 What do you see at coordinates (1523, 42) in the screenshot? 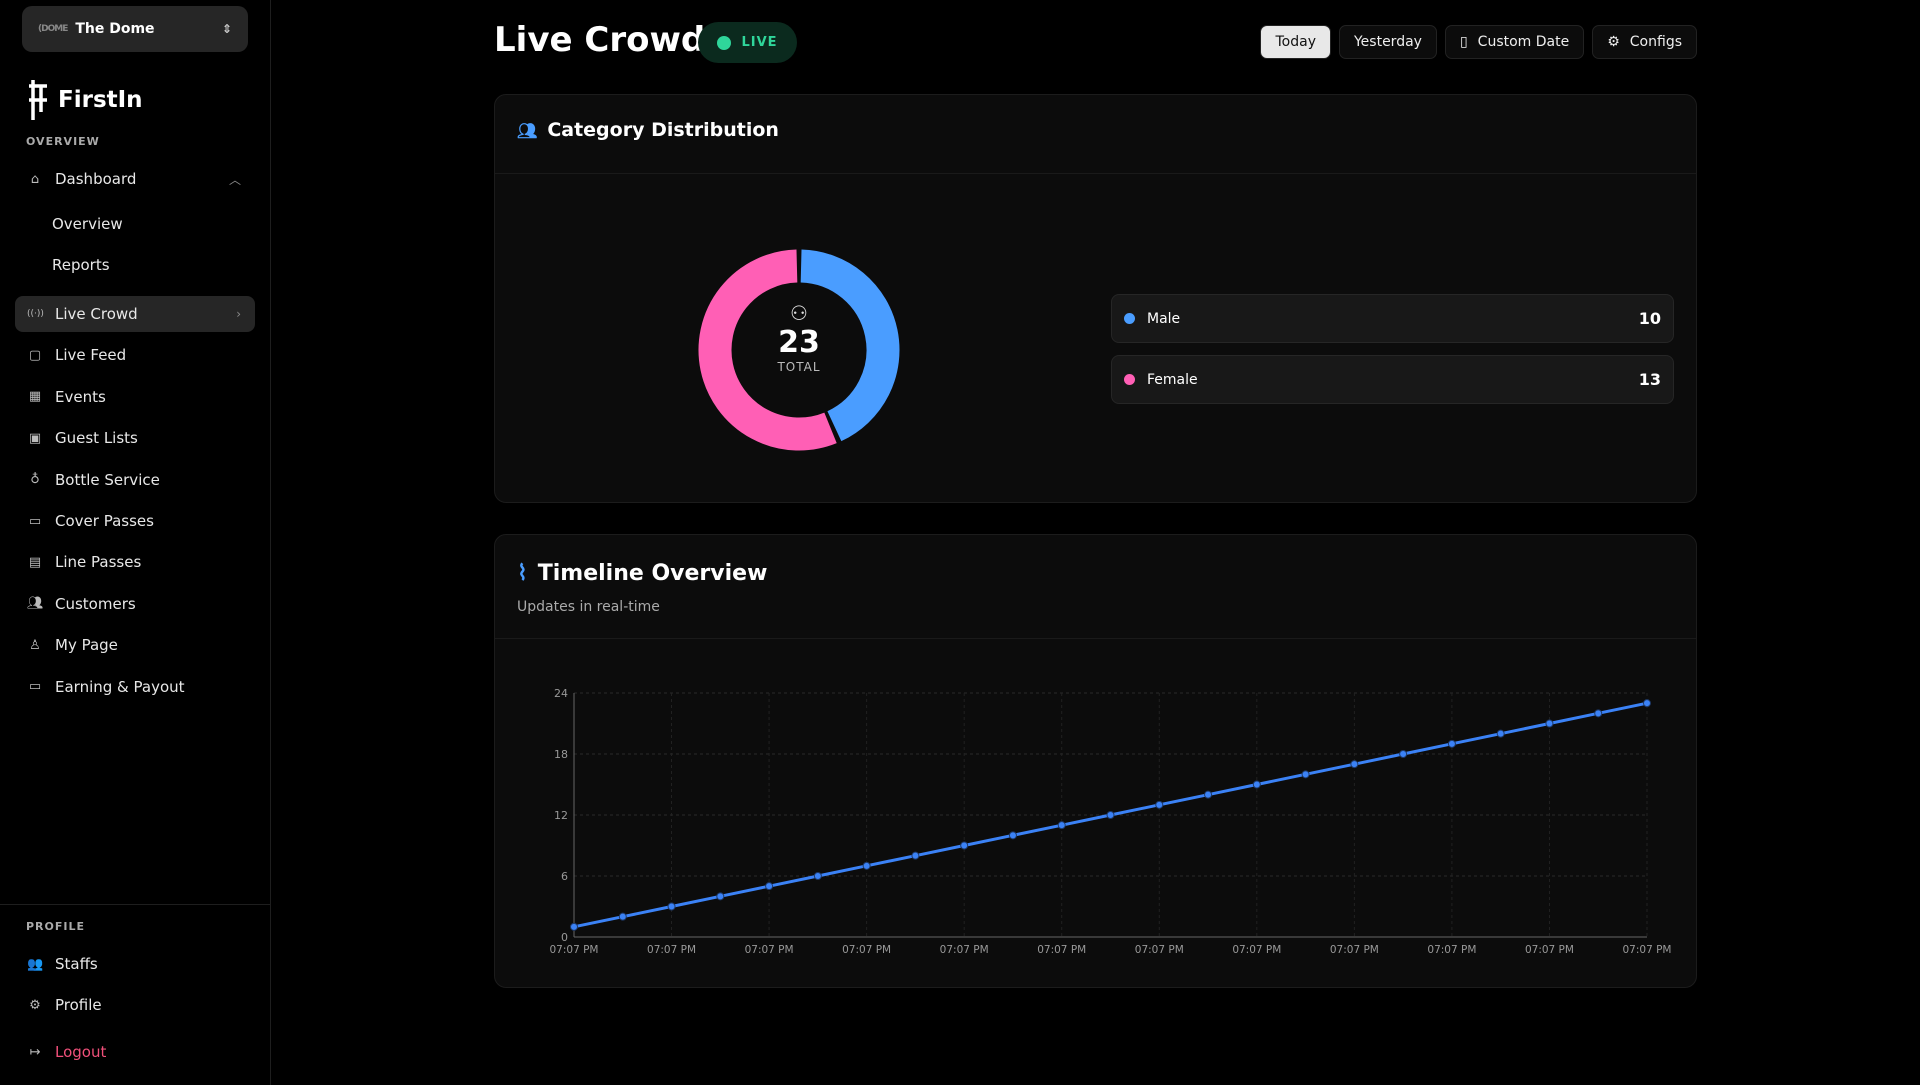
I see `button-label: Custom Date` at bounding box center [1523, 42].